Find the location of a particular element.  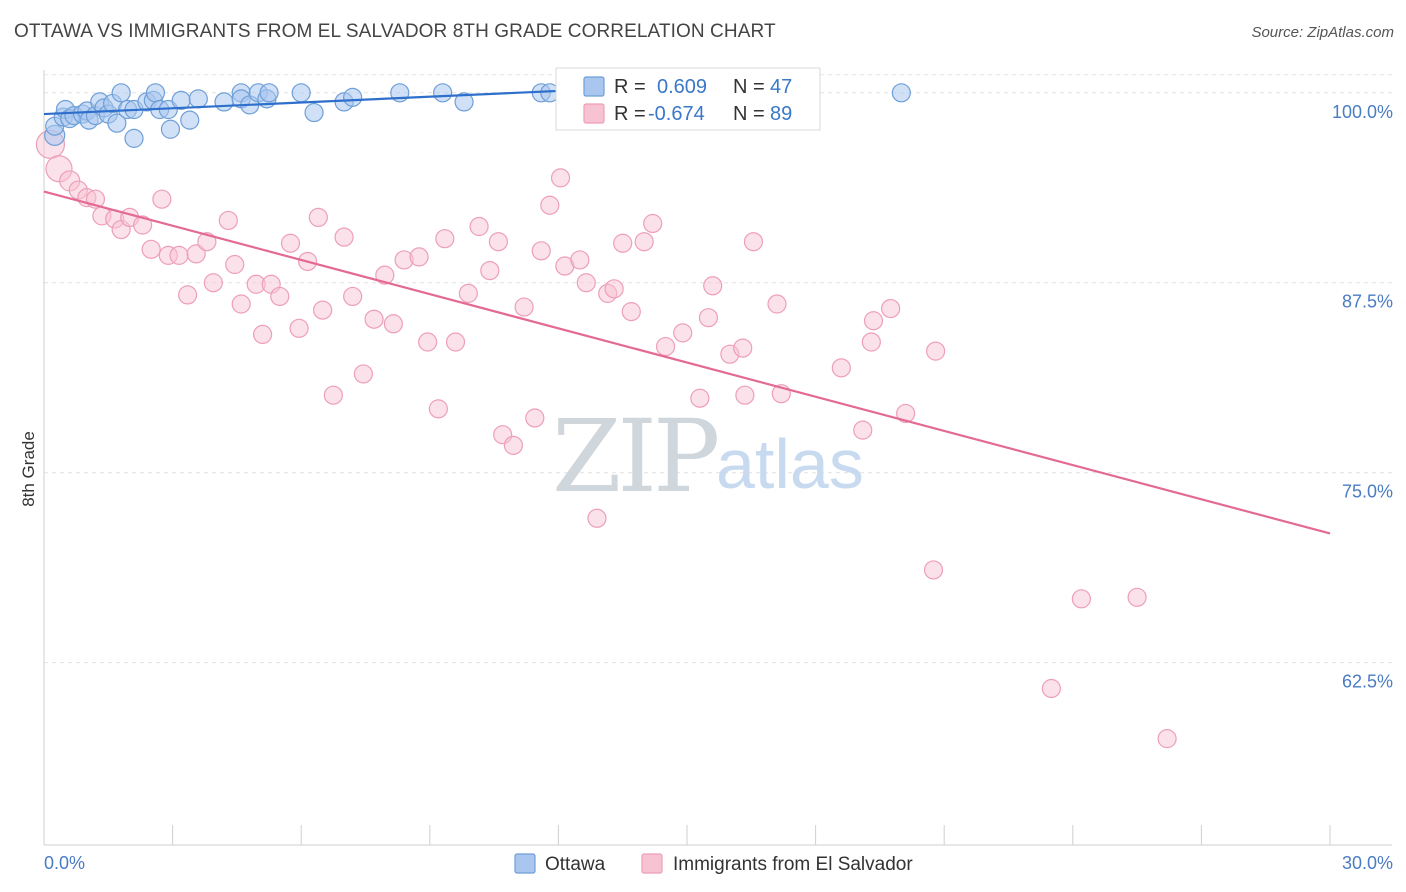

series-ottawa-points is located at coordinates (477, 115).